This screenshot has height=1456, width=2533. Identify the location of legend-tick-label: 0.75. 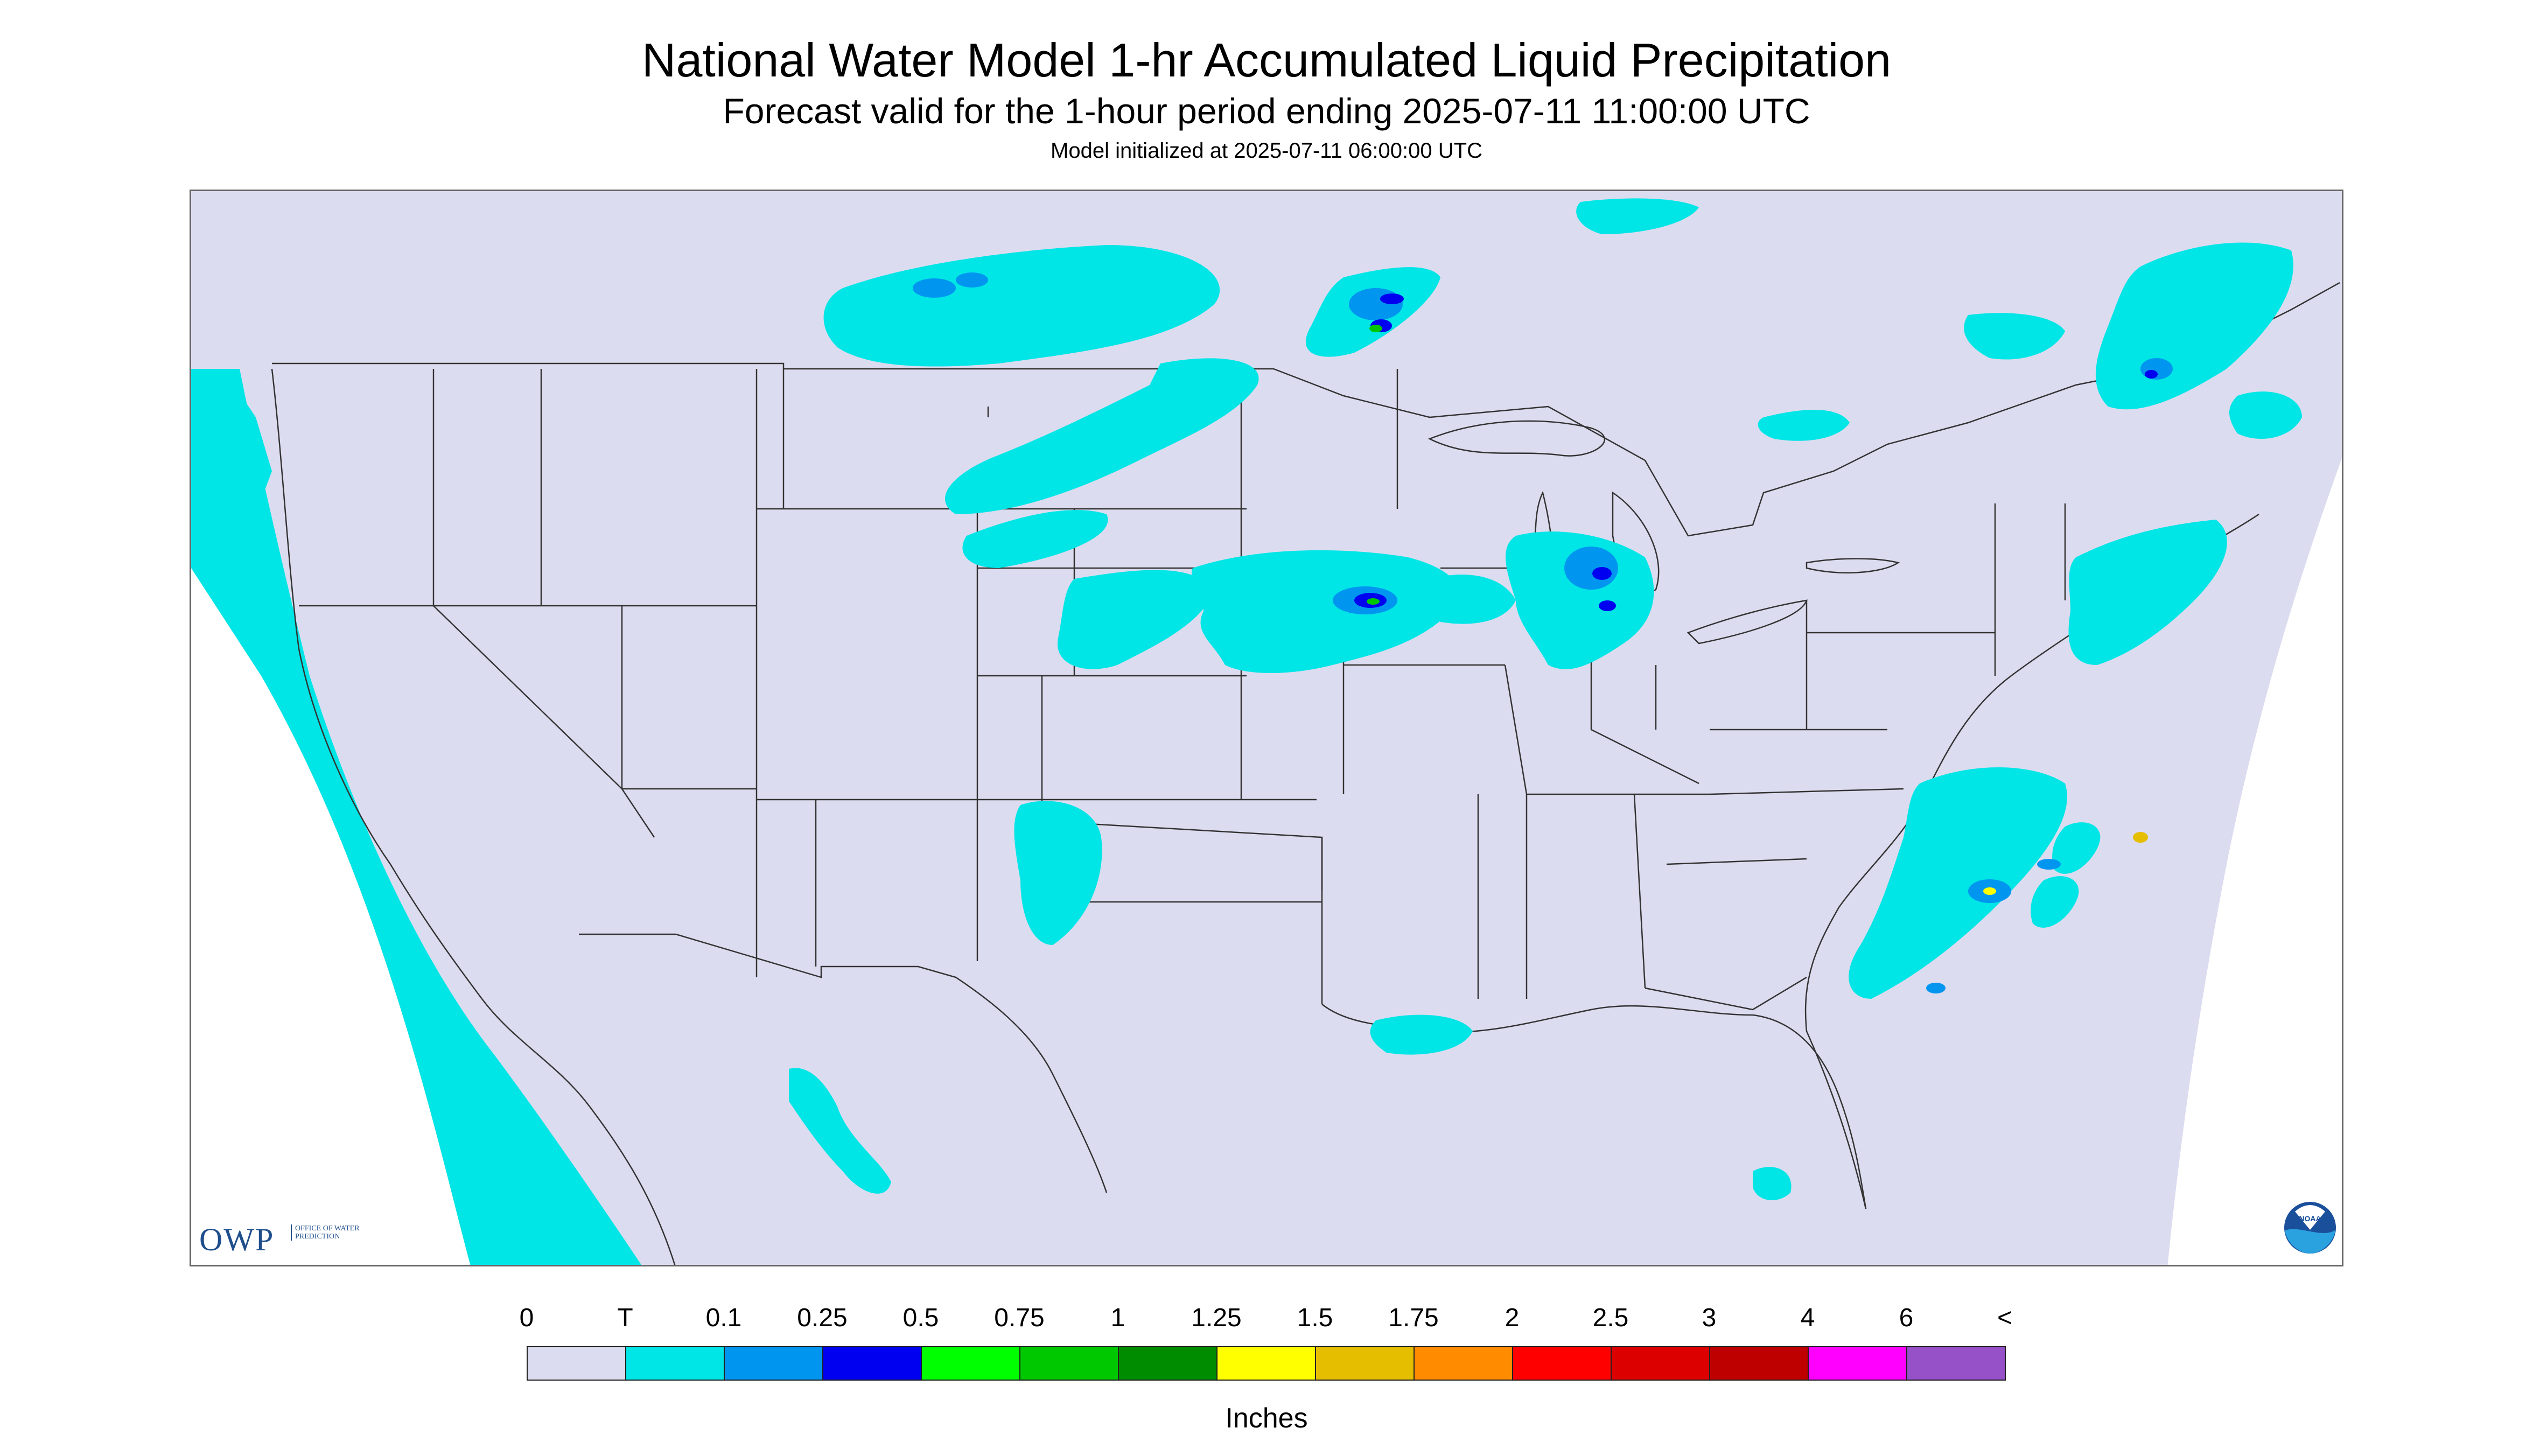
(1020, 1318).